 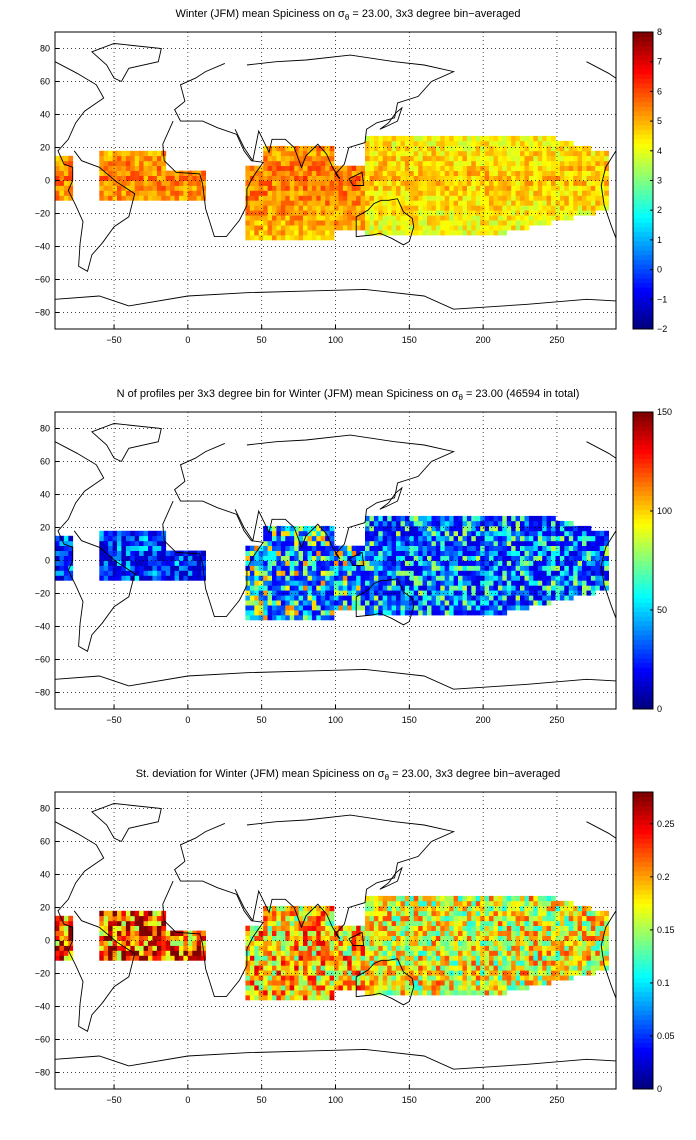 What do you see at coordinates (42, 280) in the screenshot?
I see `y-tick-label: −60` at bounding box center [42, 280].